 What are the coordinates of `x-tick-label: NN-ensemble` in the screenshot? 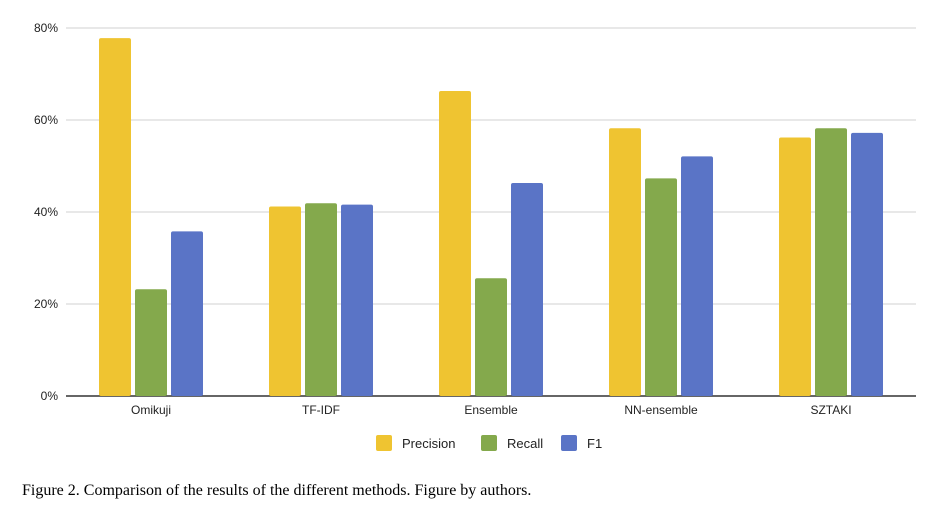 It's located at (661, 410).